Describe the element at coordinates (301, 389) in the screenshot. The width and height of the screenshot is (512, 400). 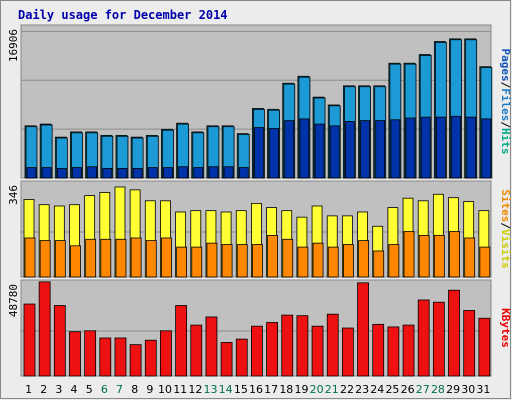
I see `day-label: 19` at that location.